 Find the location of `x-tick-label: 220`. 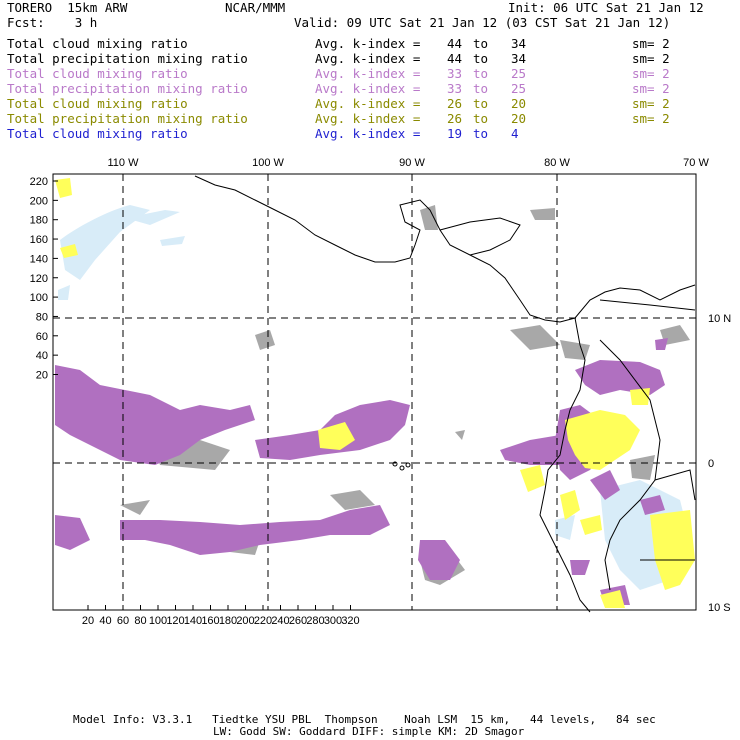

x-tick-label: 220 is located at coordinates (263, 621).